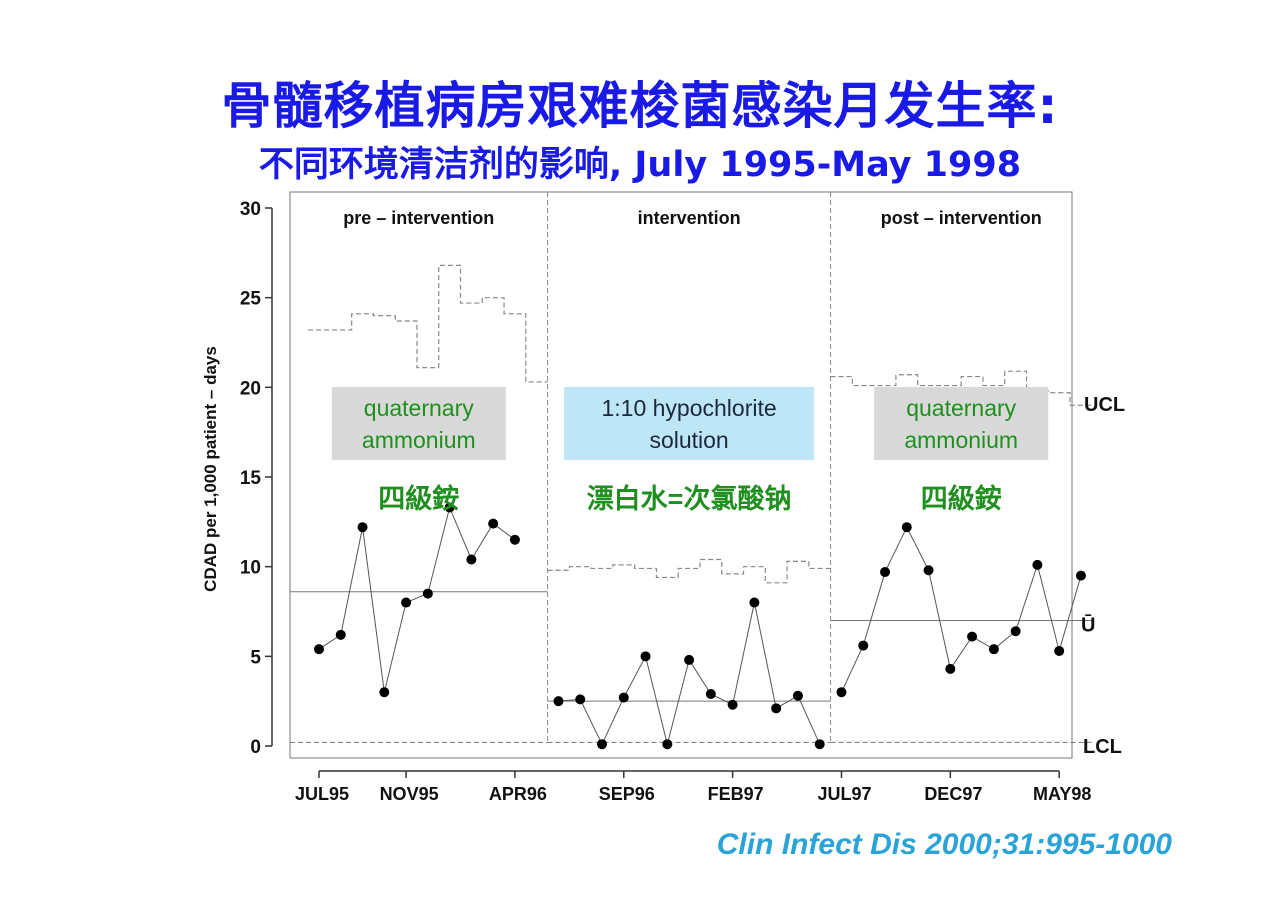  Describe the element at coordinates (250, 209) in the screenshot. I see `y-tick-label: 30` at that location.